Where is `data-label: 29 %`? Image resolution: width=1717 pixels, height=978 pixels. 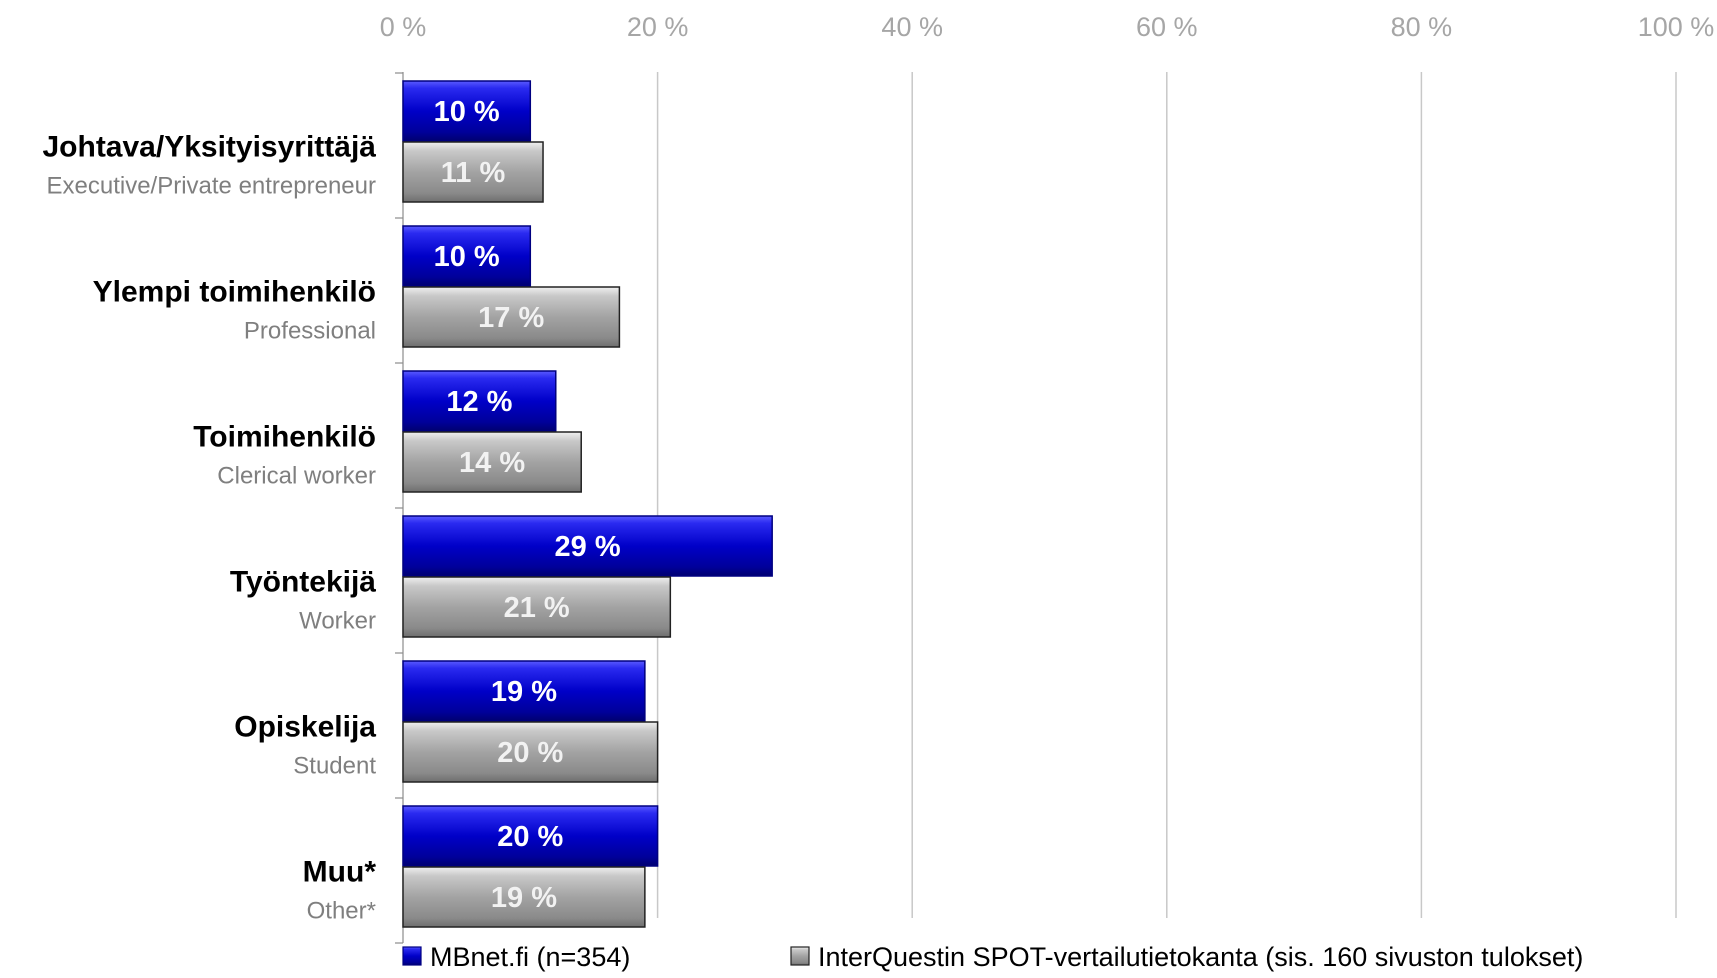
data-label: 29 % is located at coordinates (588, 547).